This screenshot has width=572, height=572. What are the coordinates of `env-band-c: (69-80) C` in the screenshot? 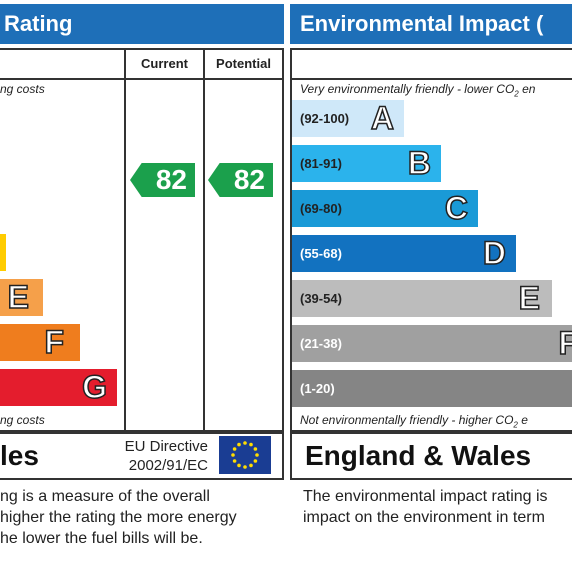 It's located at (385, 208).